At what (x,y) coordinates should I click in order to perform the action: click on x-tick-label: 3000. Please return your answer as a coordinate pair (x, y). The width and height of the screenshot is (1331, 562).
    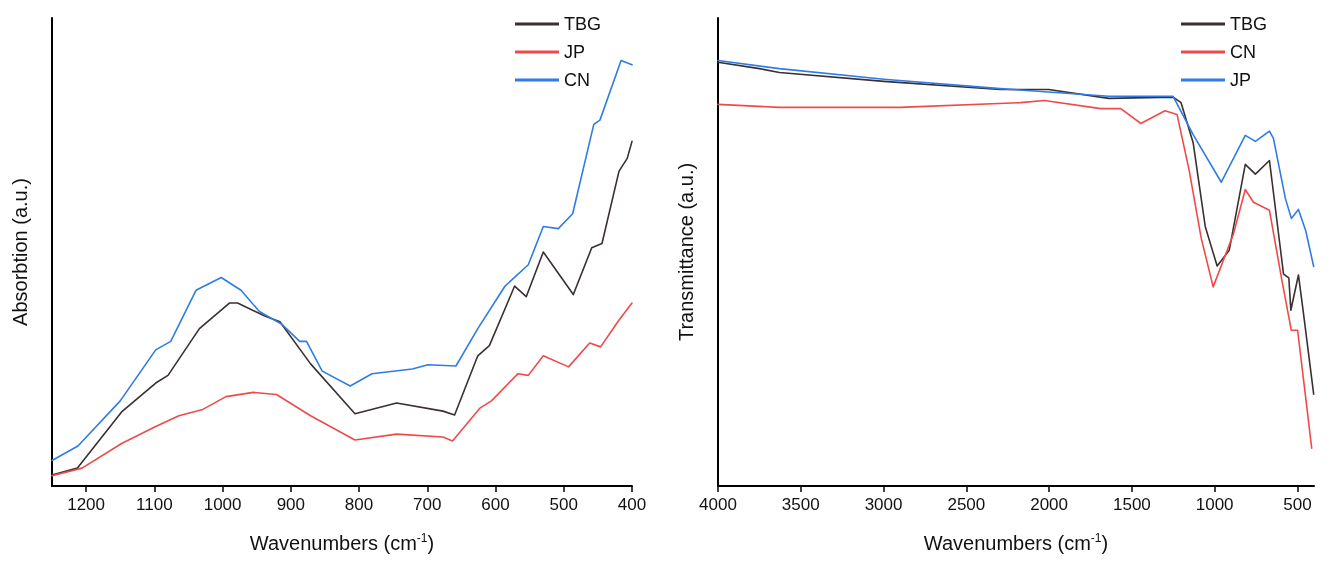
    Looking at the image, I should click on (883, 504).